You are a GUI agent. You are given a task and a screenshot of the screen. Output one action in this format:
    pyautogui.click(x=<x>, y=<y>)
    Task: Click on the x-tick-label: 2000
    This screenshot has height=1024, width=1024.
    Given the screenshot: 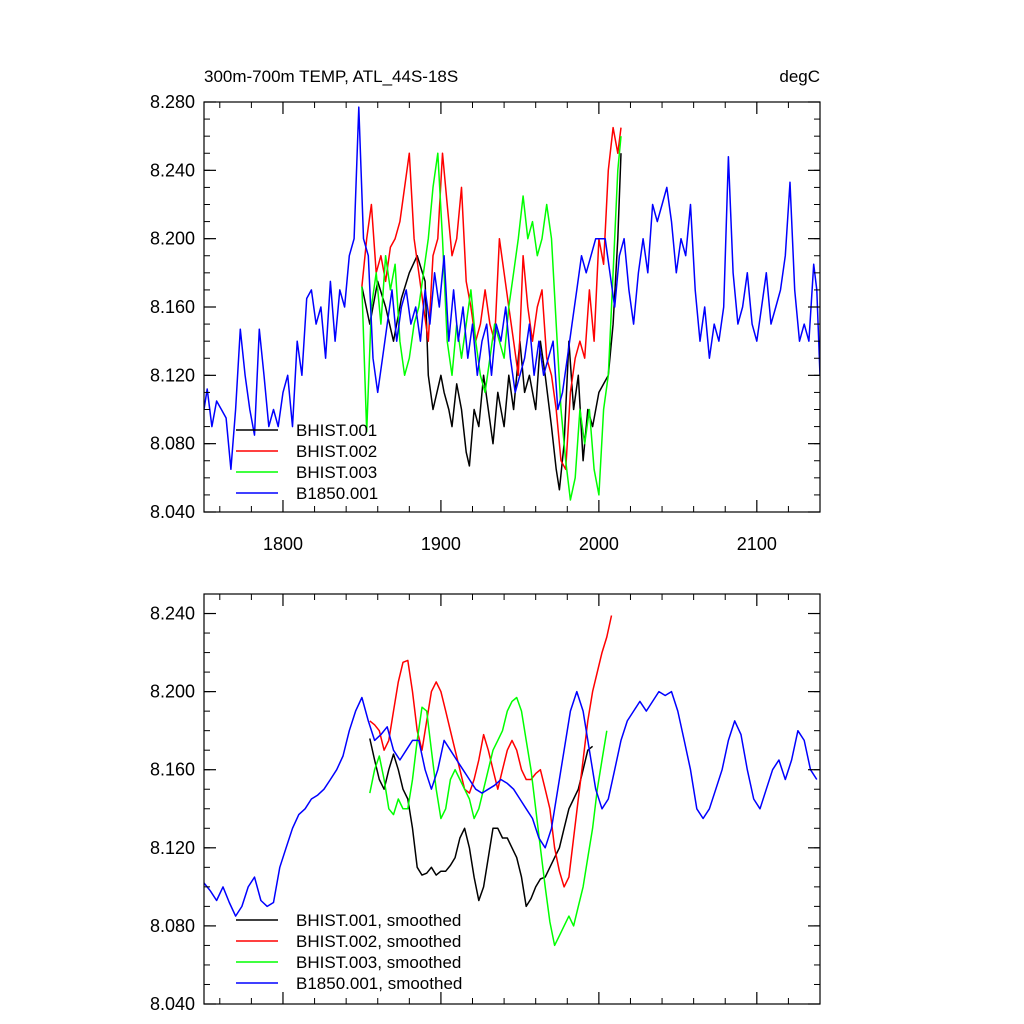 What is the action you would take?
    pyautogui.click(x=599, y=544)
    